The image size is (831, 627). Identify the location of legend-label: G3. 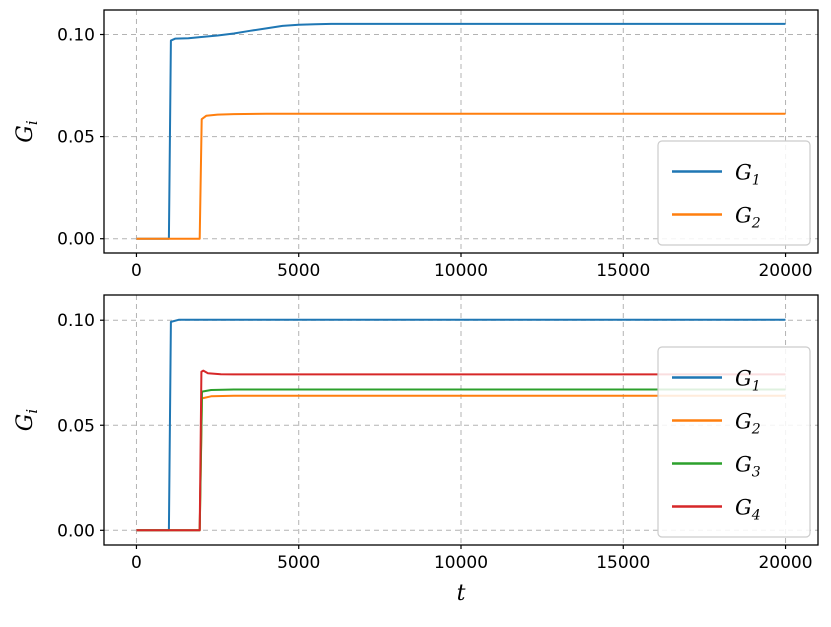
(748, 467).